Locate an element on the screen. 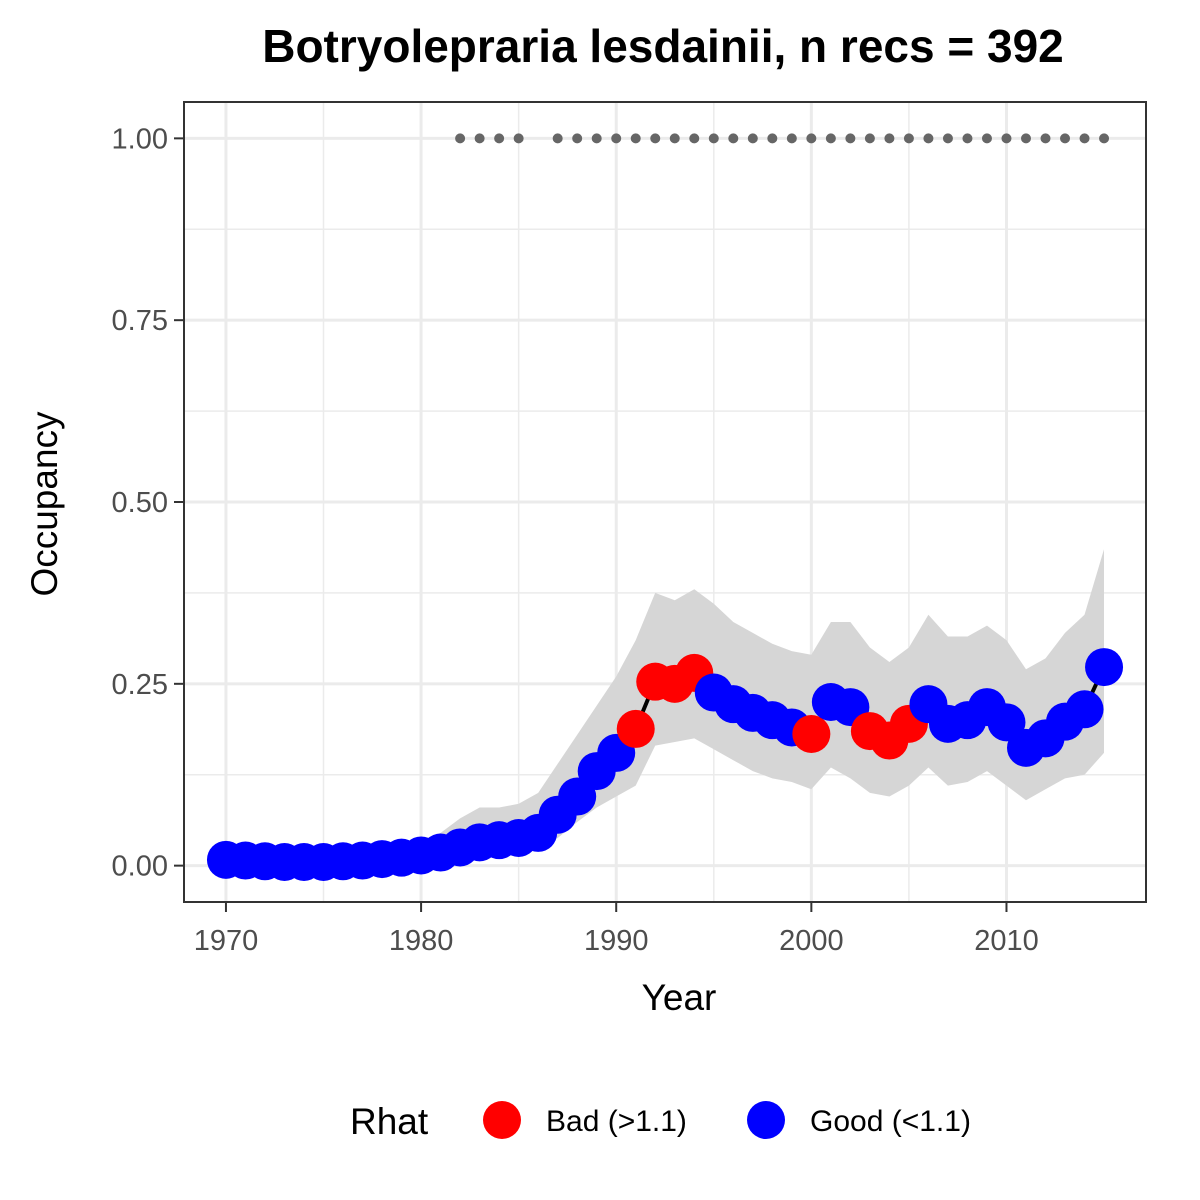  x-tick-label: 1990 is located at coordinates (616, 941).